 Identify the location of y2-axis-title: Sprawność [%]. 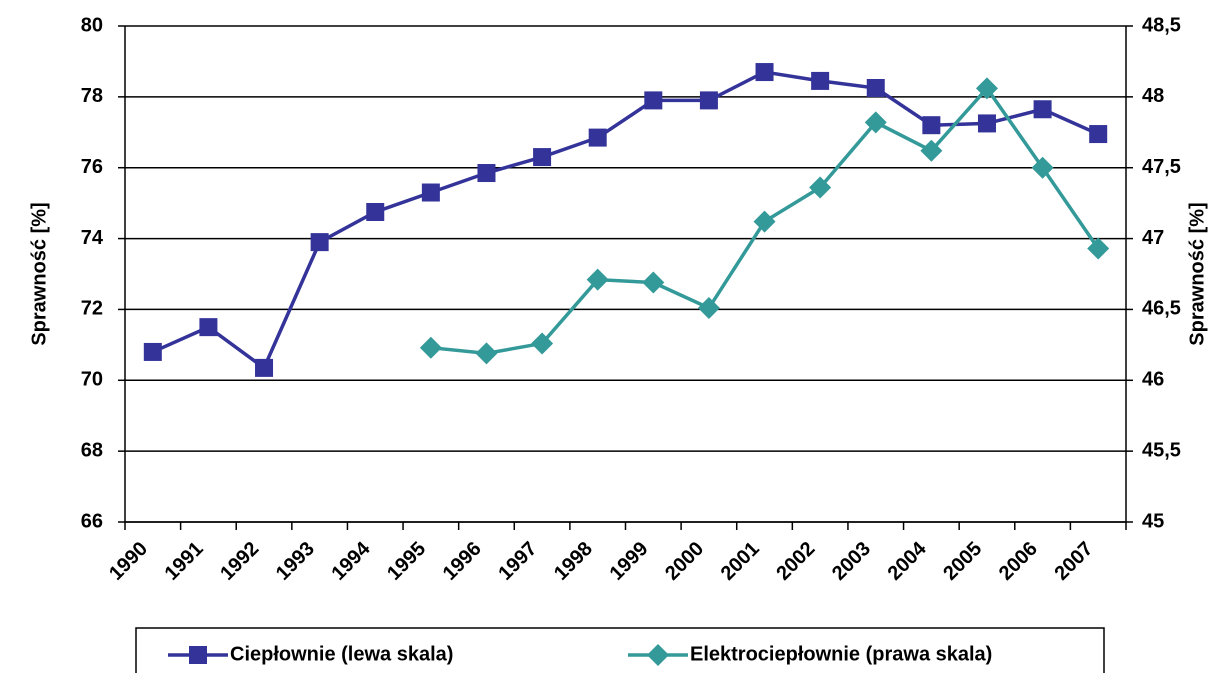
(1197, 273).